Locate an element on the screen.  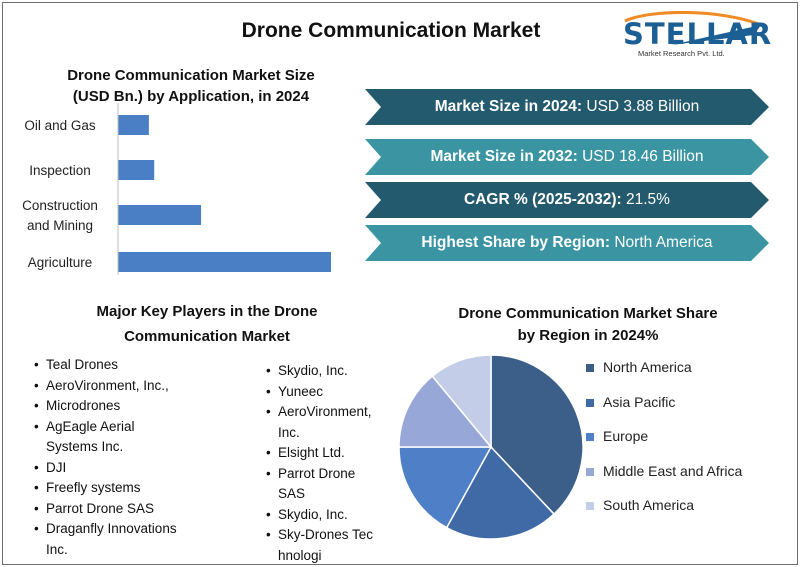
highest-share-region-banner: Highest Share by Region: North America is located at coordinates (567, 243).